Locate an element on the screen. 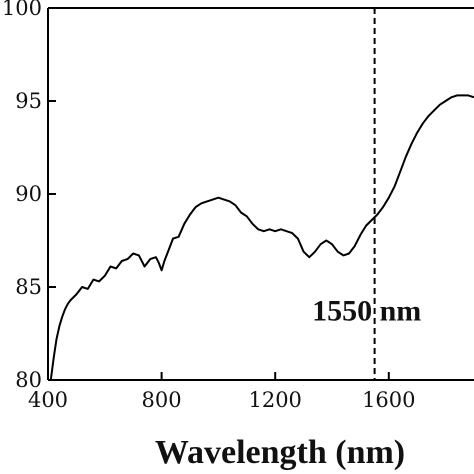 Image resolution: width=474 pixels, height=474 pixels. y-axis: 80 85 90 95 100 is located at coordinates (29, 196).